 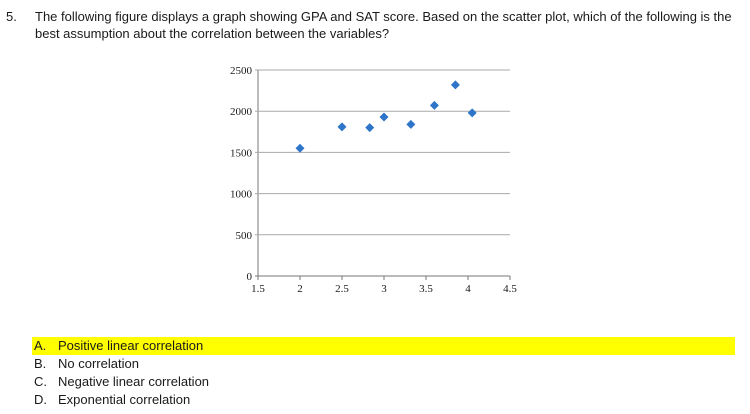 What do you see at coordinates (134, 381) in the screenshot?
I see `option-c-text: Negative linear correlation` at bounding box center [134, 381].